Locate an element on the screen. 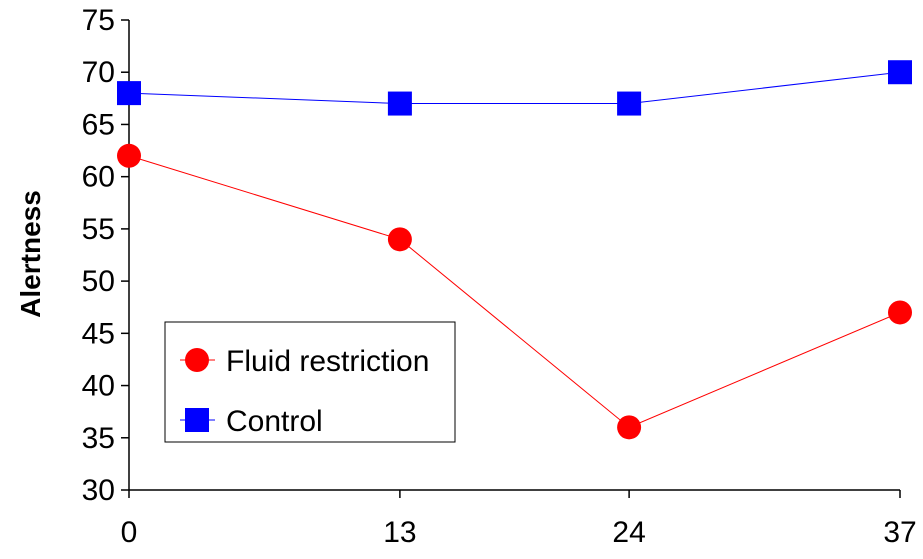  y-tick-label: 35 is located at coordinates (98, 438).